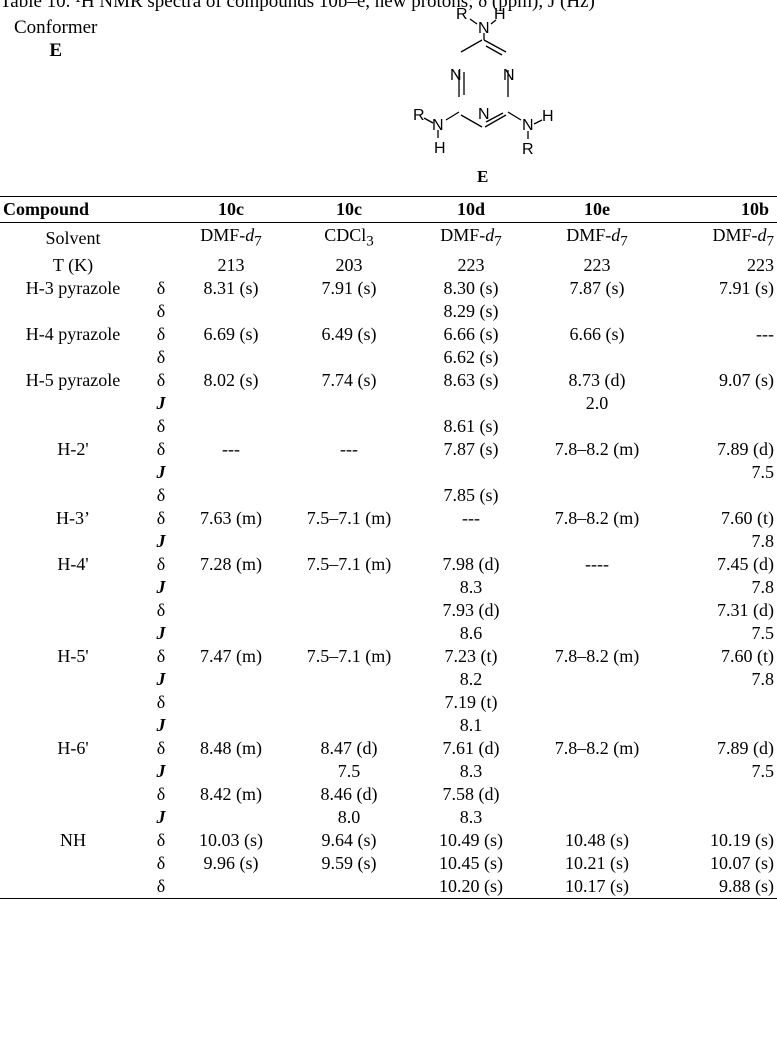 The height and width of the screenshot is (1050, 777). I want to click on value-cell: 7.23 (t), so click(471, 655).